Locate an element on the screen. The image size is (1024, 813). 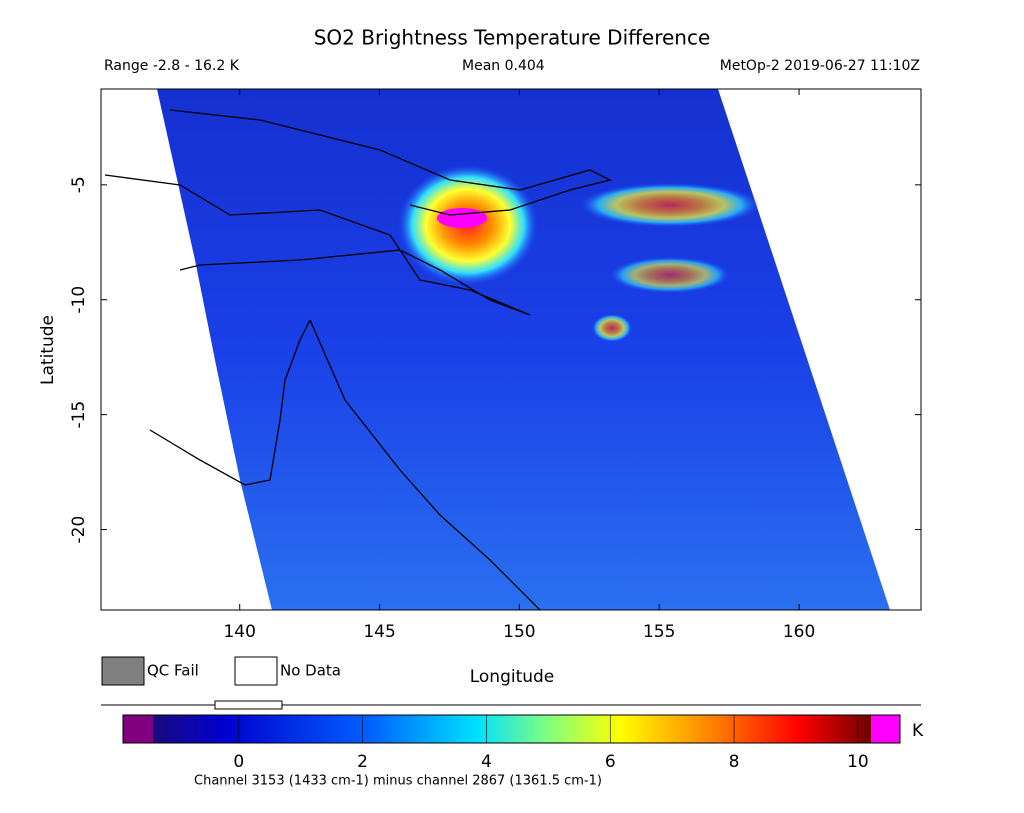
x-tick-label: 145 is located at coordinates (379, 632).